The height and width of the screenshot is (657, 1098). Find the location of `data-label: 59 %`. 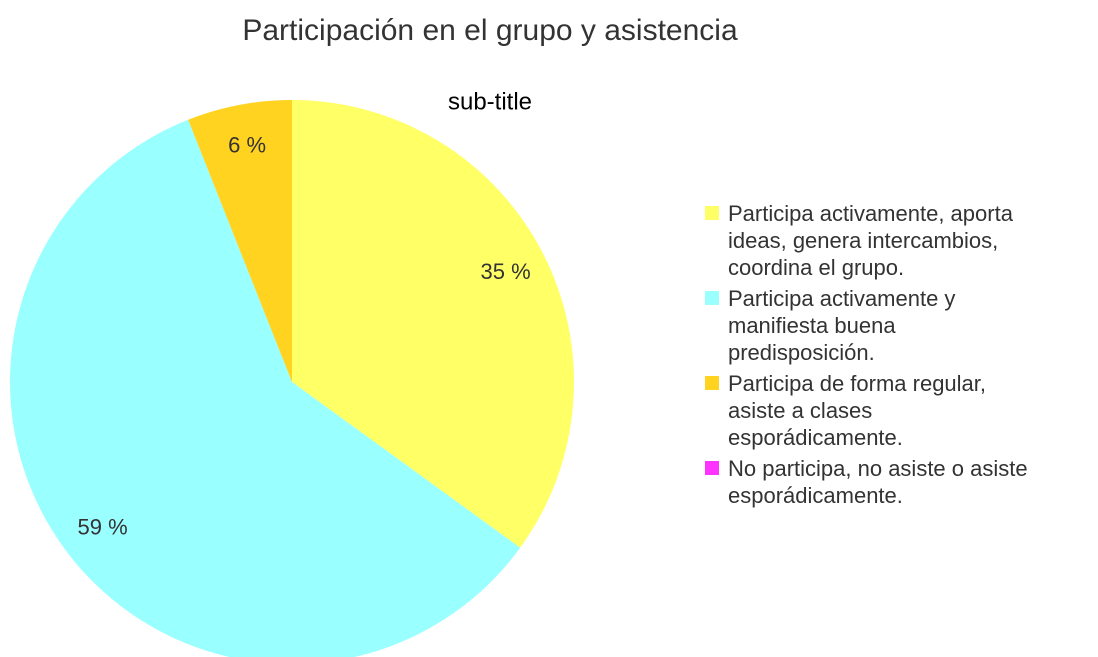

data-label: 59 % is located at coordinates (103, 527).